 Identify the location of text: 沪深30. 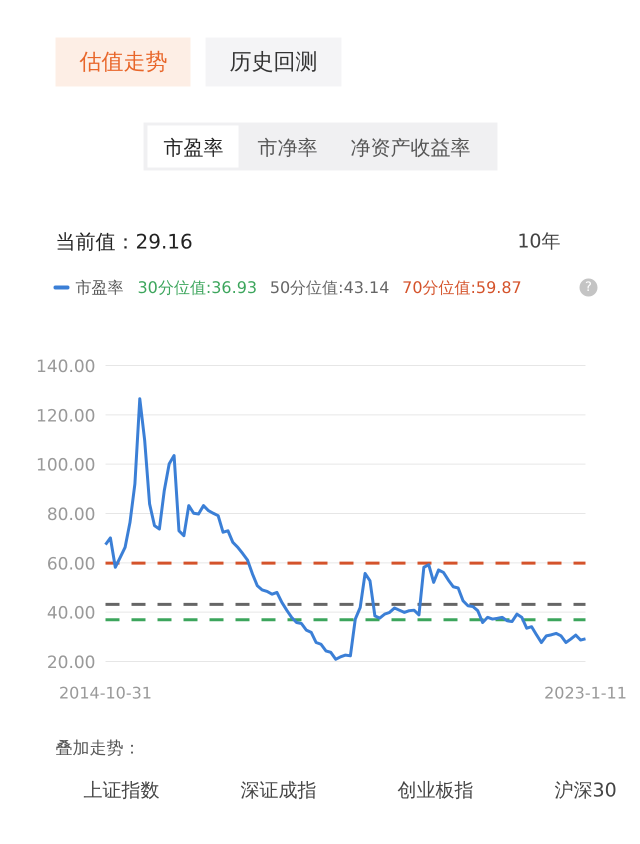
(585, 791).